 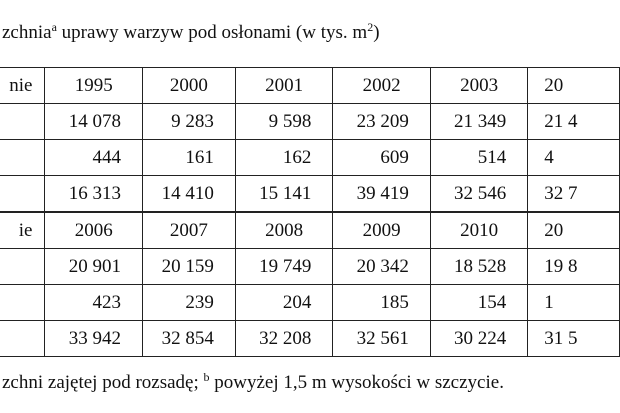 What do you see at coordinates (284, 230) in the screenshot?
I see `header-cell: 2008` at bounding box center [284, 230].